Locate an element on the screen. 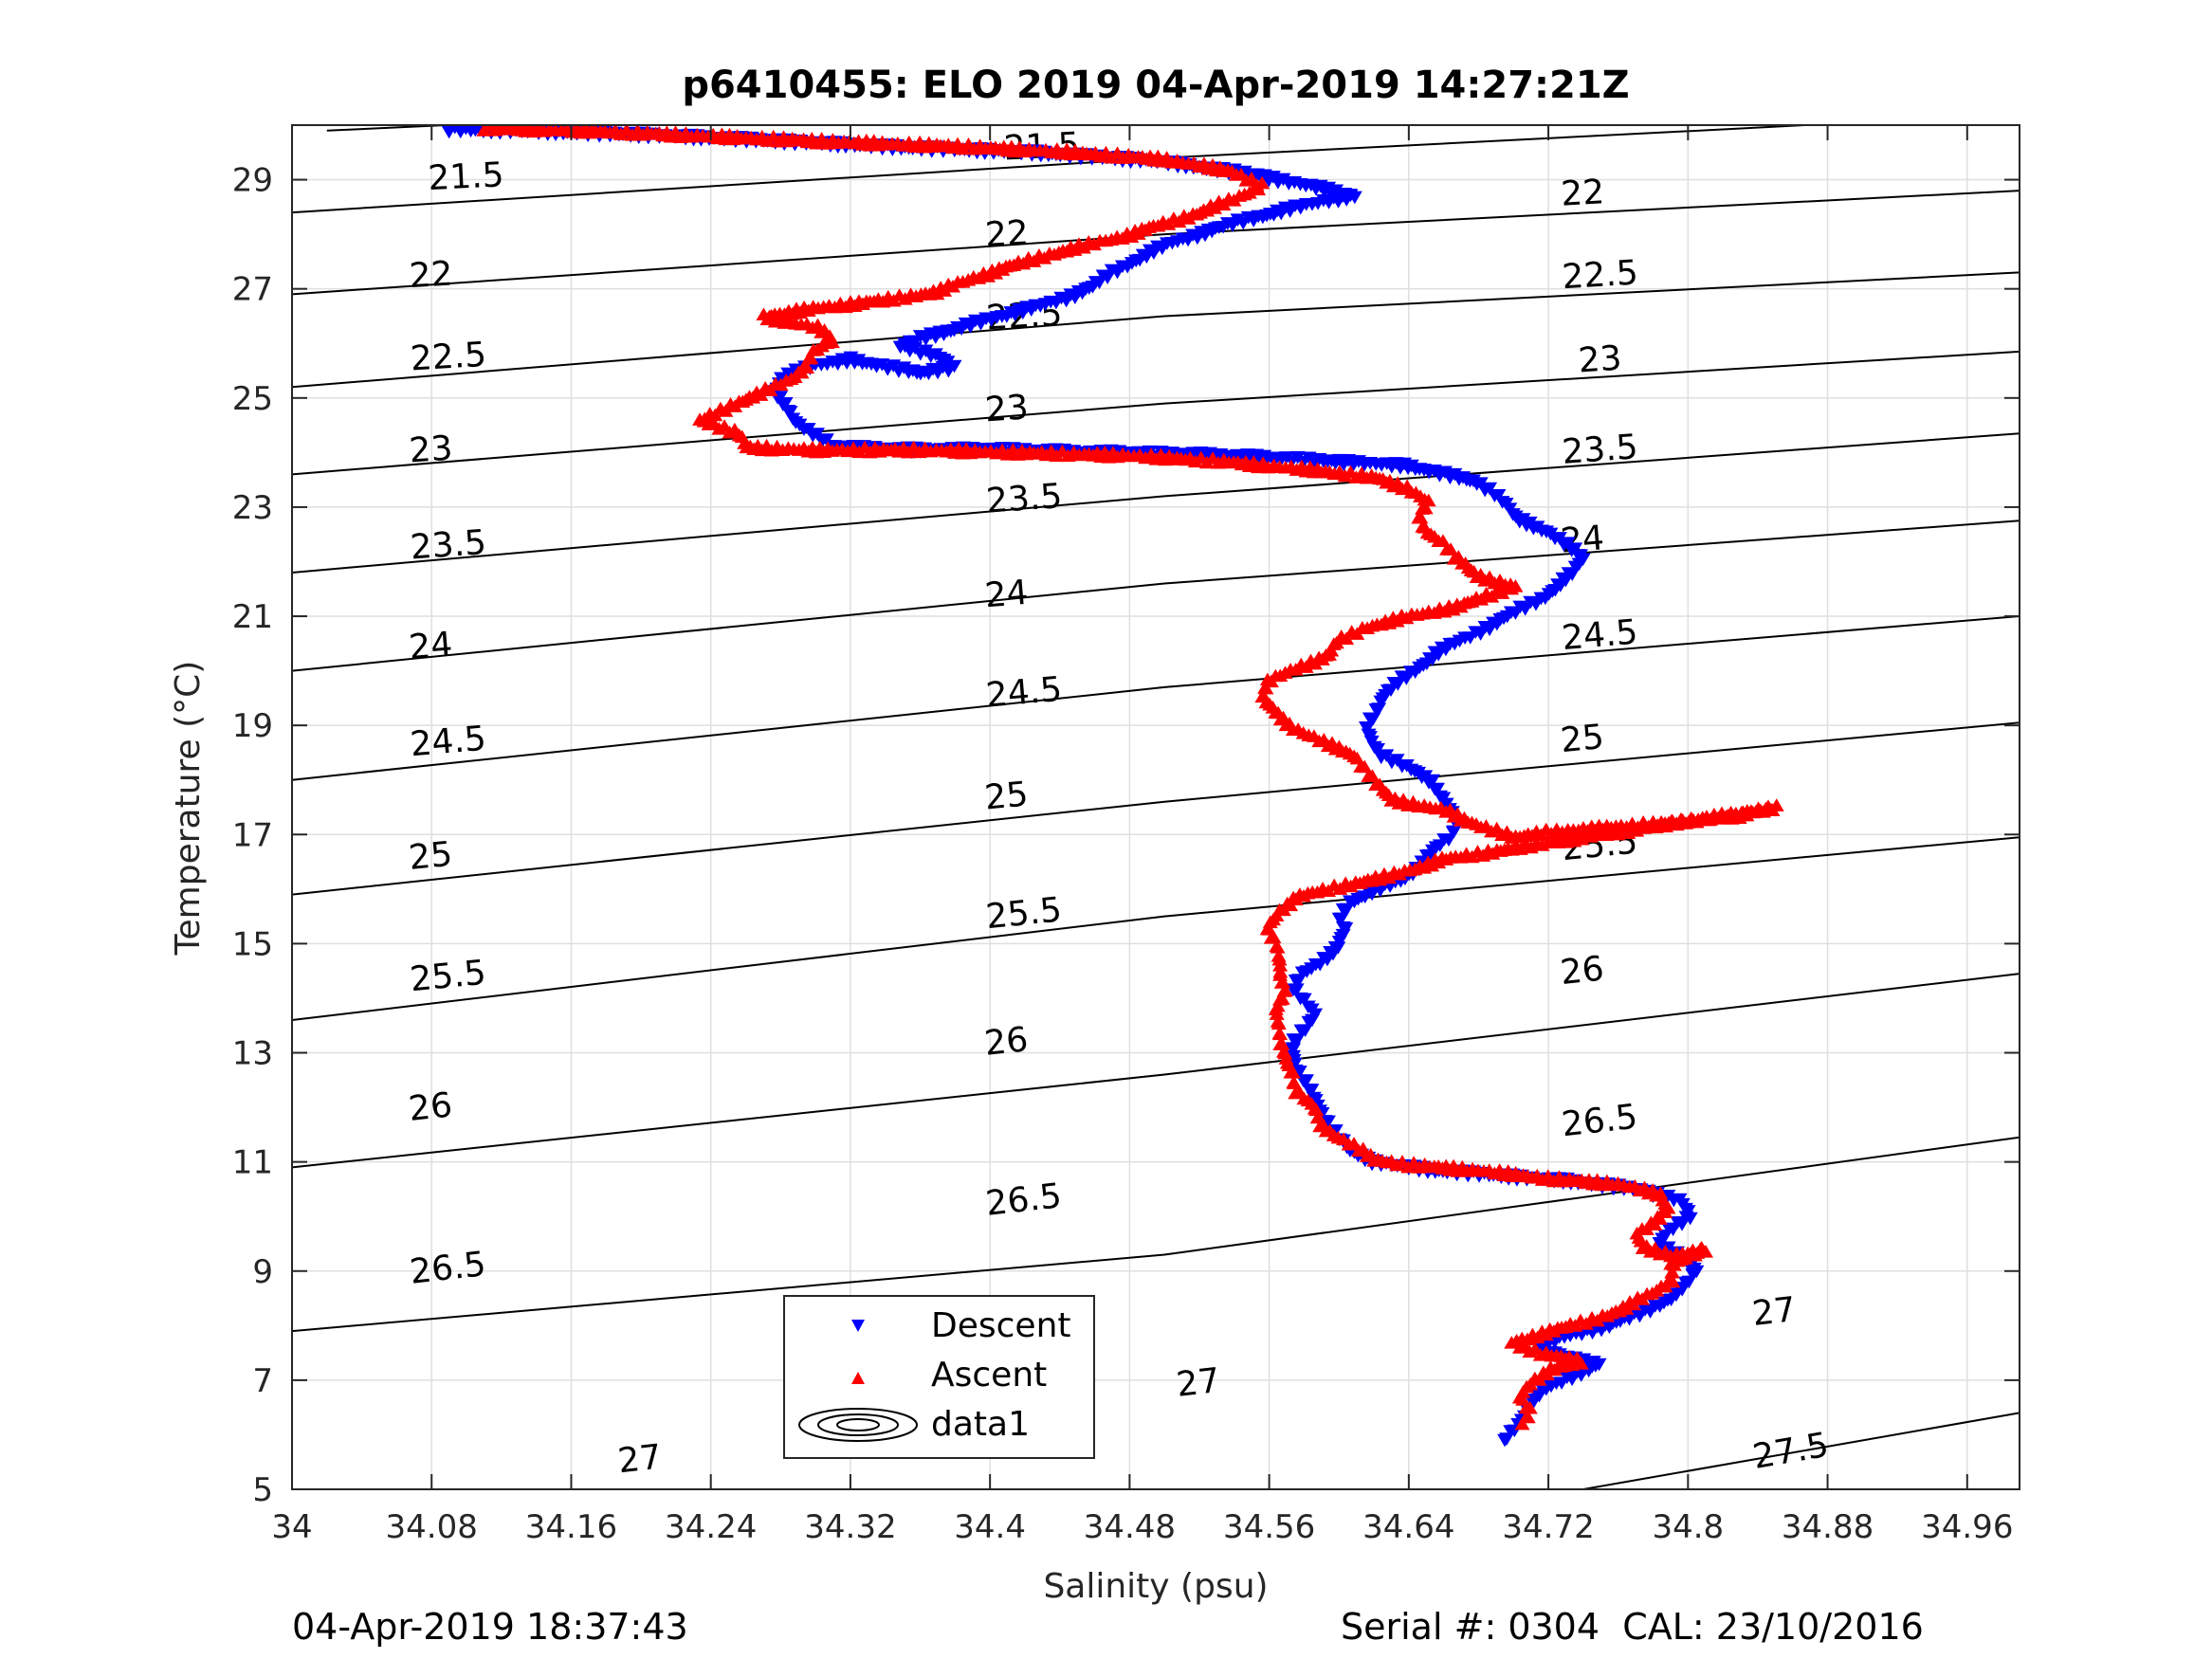  x-tick-label: 34.48 is located at coordinates (1130, 1527).